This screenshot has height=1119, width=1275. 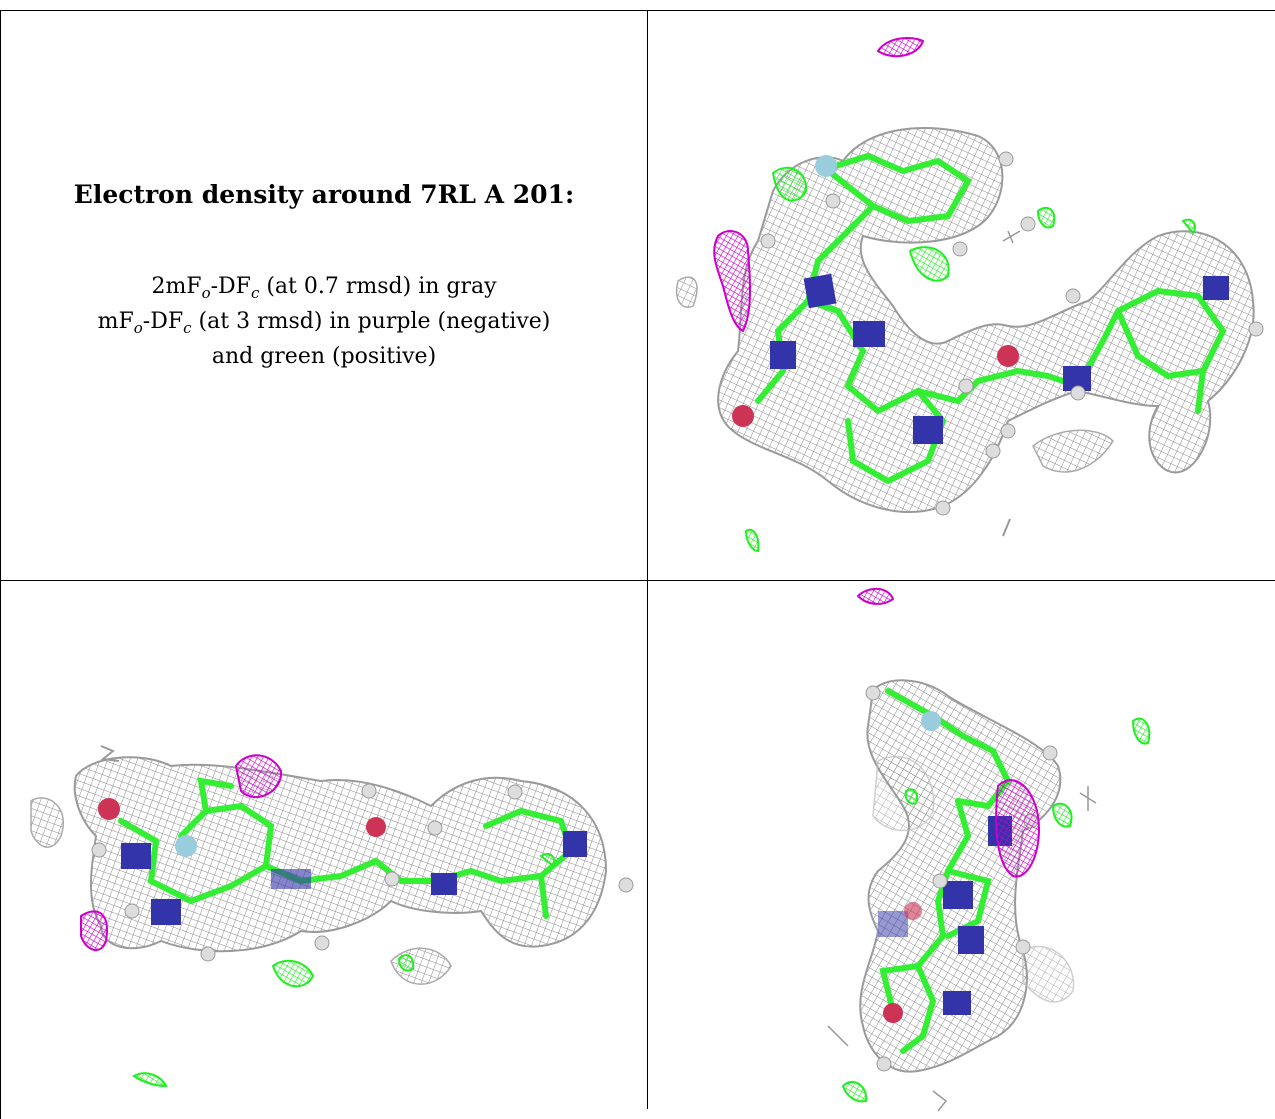 What do you see at coordinates (116, 321) in the screenshot?
I see `line2-pre: mF` at bounding box center [116, 321].